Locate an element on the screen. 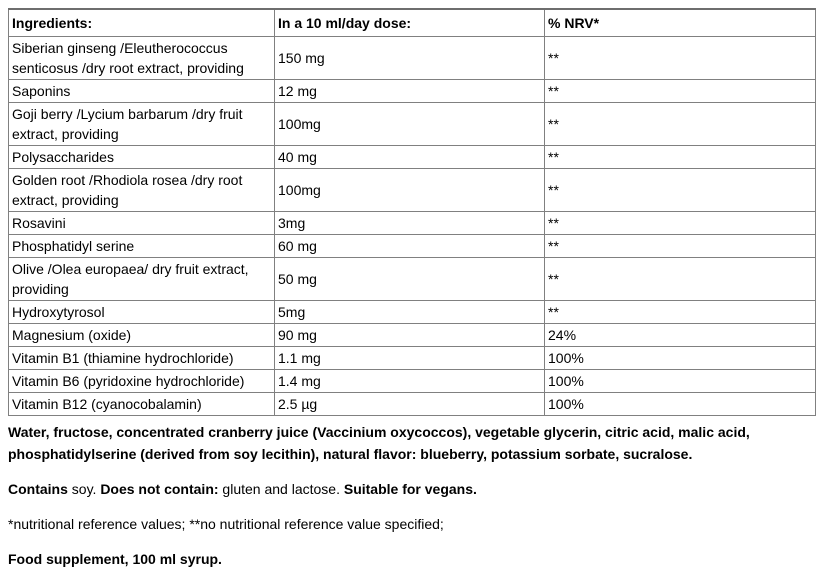 The image size is (824, 578). table-row: Vitamin B12 (cyanocobalamin) 2.5 µg 100% is located at coordinates (412, 404).